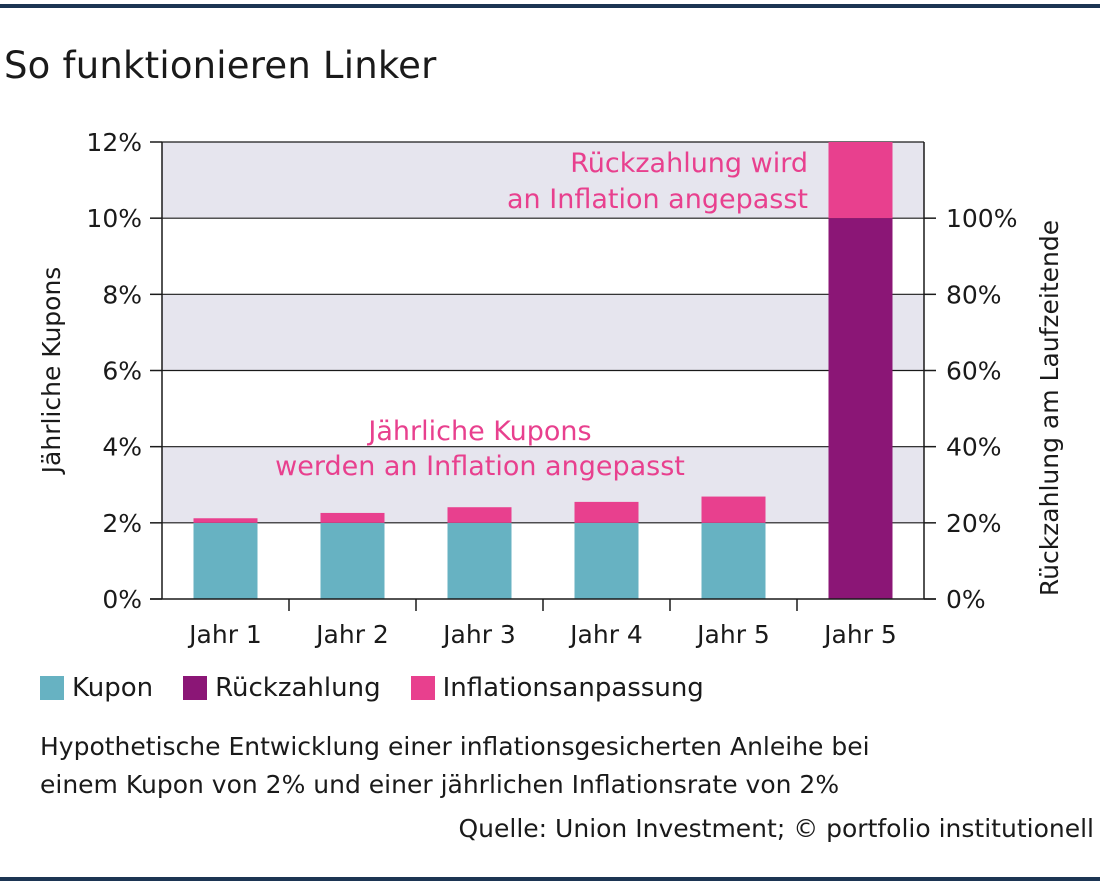  I want to click on legend-swatch-inflation, so click(422, 688).